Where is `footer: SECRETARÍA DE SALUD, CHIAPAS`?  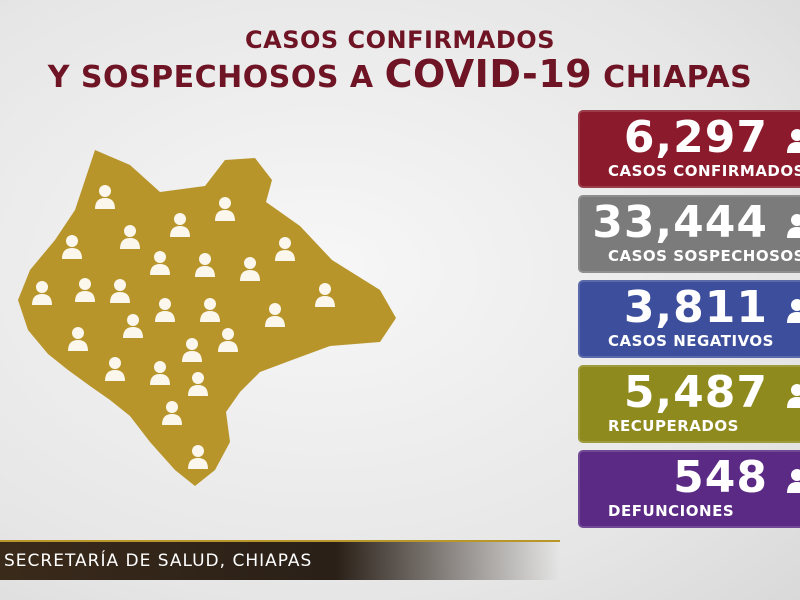 footer: SECRETARÍA DE SALUD, CHIAPAS is located at coordinates (280, 560).